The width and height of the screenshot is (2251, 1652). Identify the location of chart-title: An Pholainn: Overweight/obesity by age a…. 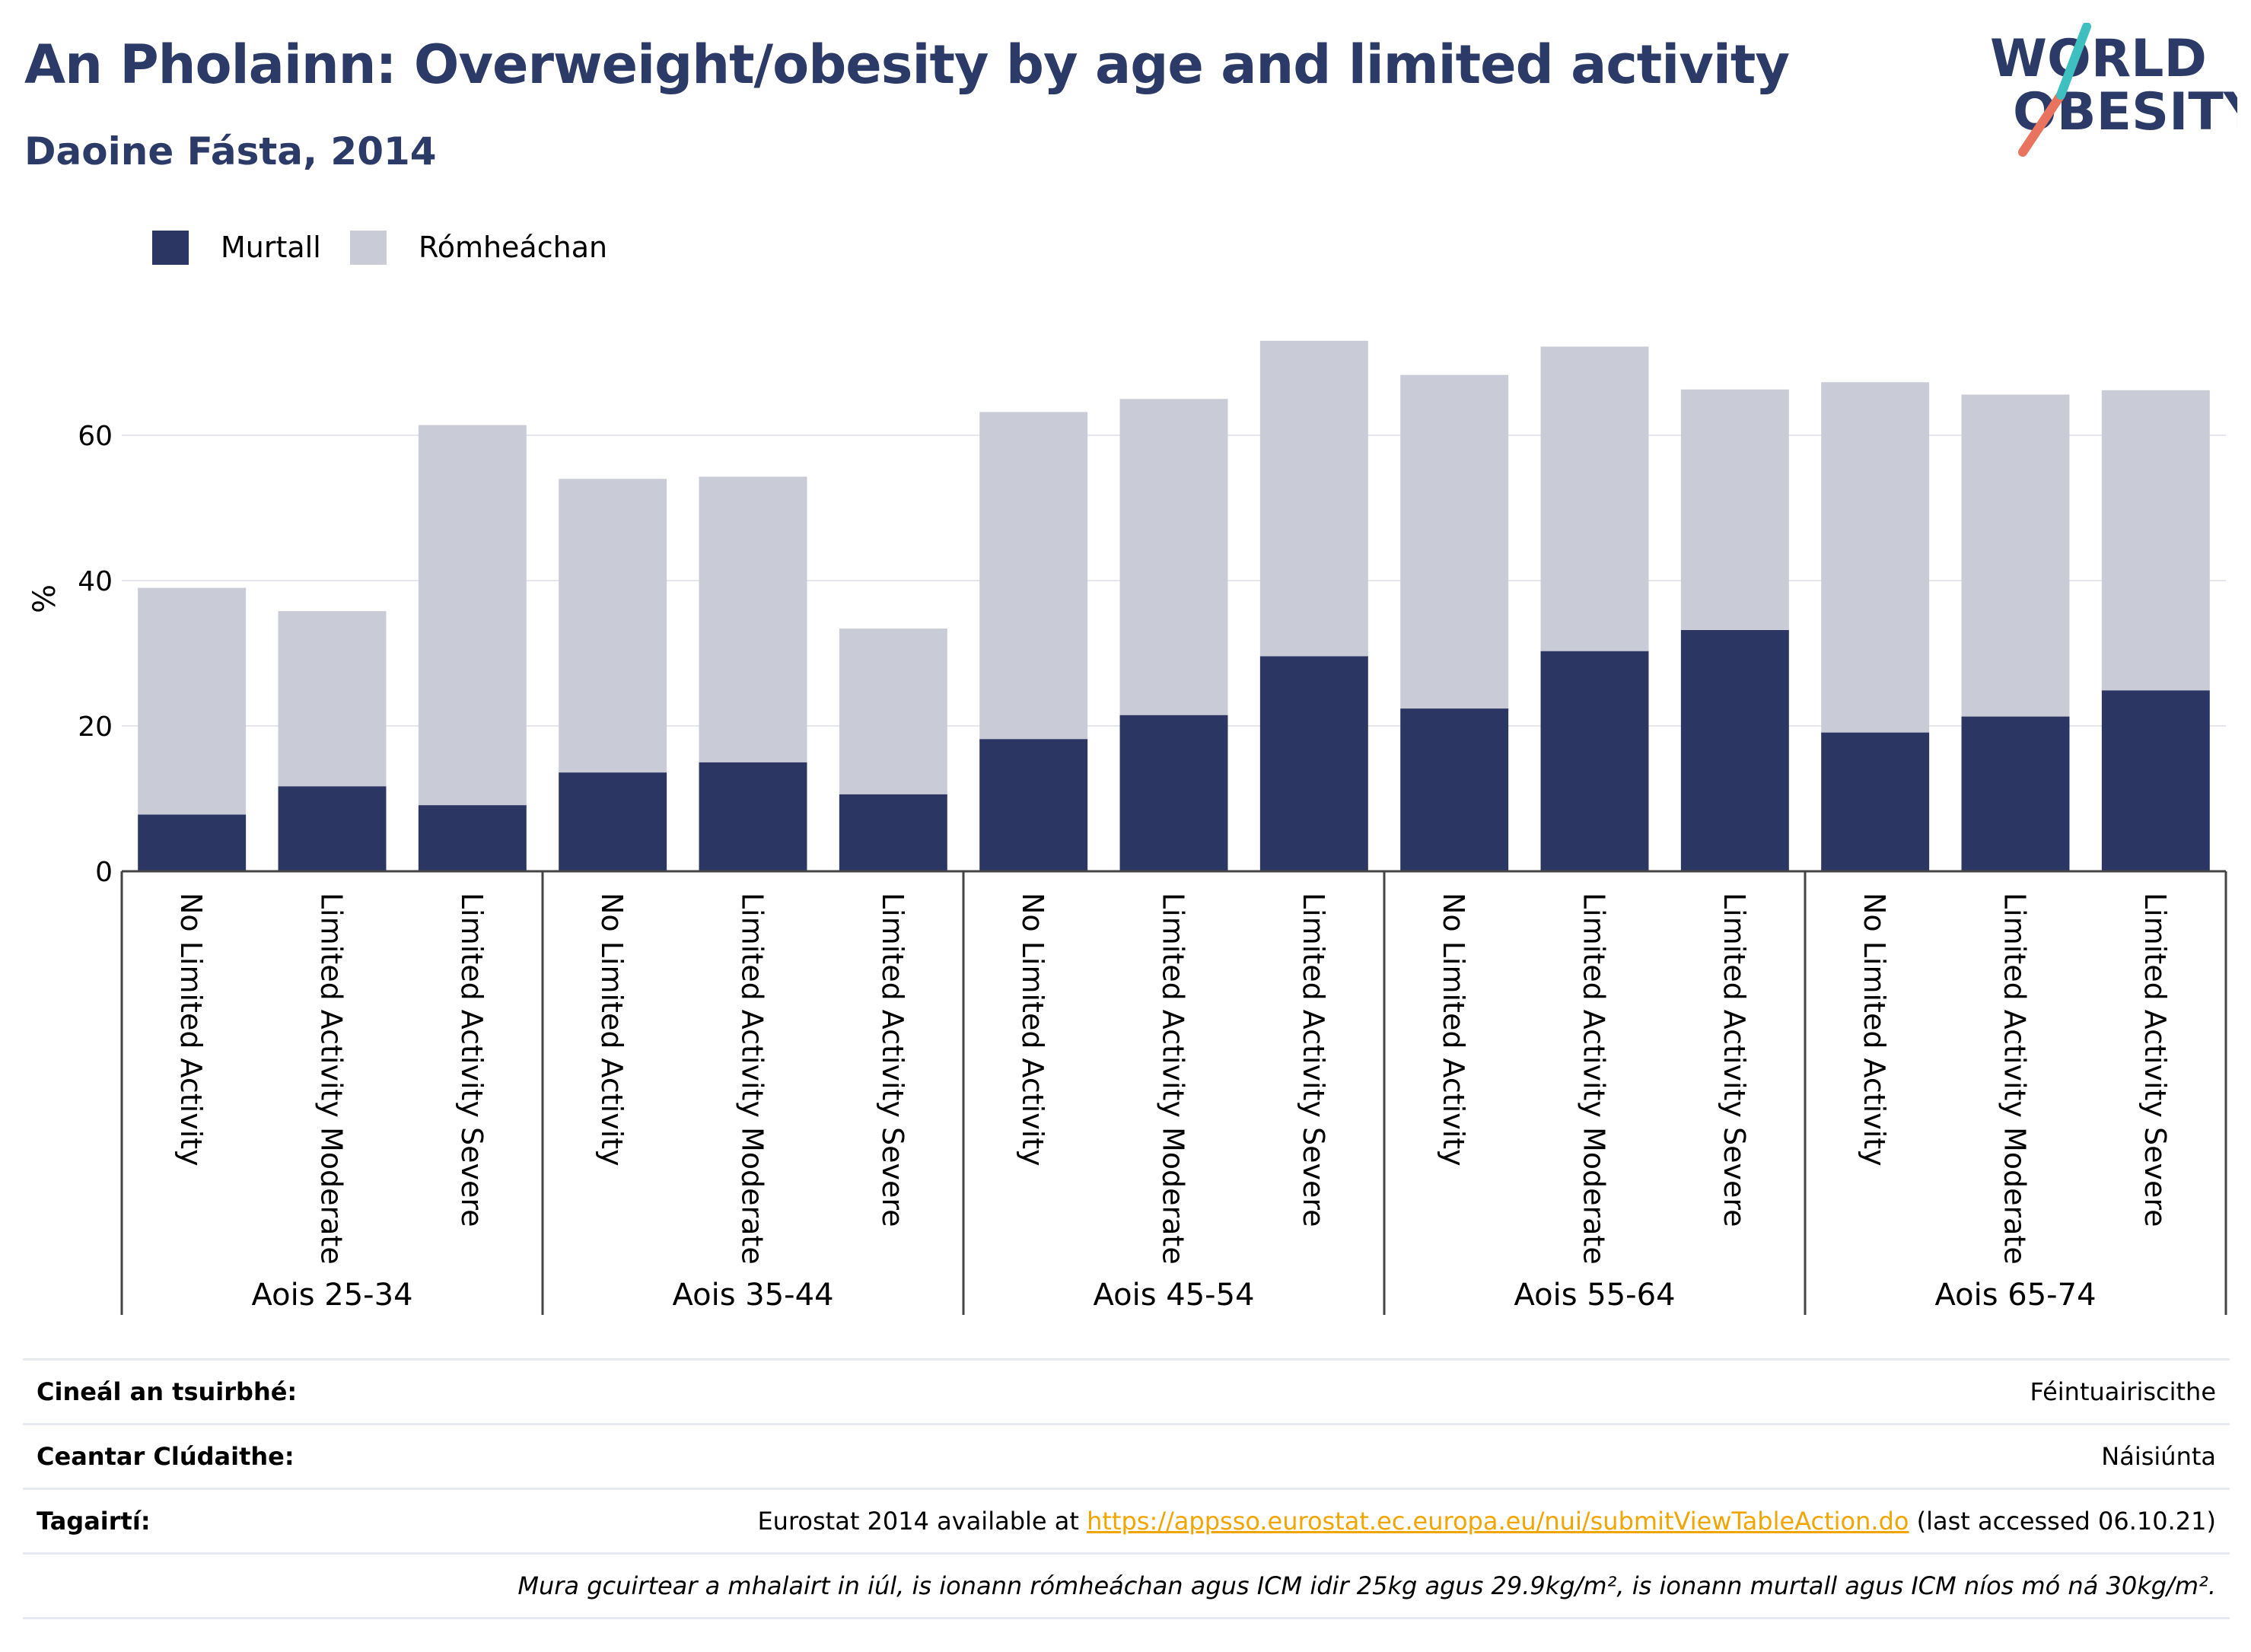
(907, 64).